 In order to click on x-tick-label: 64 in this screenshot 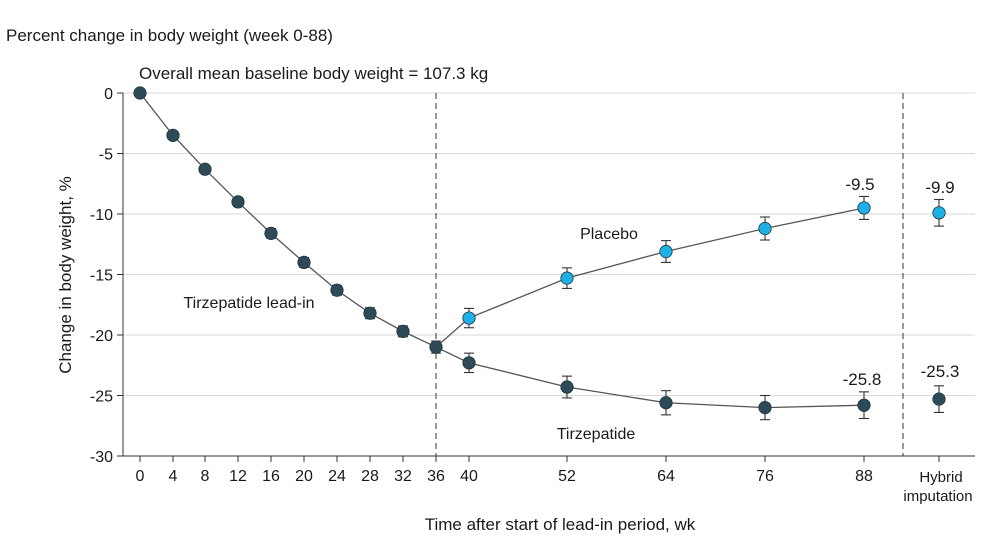, I will do `click(666, 476)`.